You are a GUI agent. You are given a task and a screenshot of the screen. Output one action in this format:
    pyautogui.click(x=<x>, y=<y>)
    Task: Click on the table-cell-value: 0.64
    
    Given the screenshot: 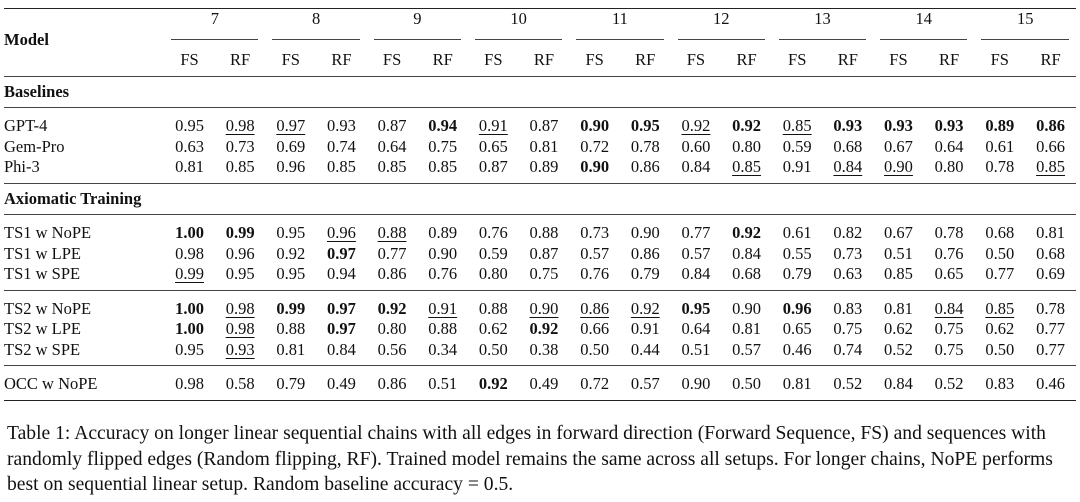 What is the action you would take?
    pyautogui.click(x=696, y=328)
    